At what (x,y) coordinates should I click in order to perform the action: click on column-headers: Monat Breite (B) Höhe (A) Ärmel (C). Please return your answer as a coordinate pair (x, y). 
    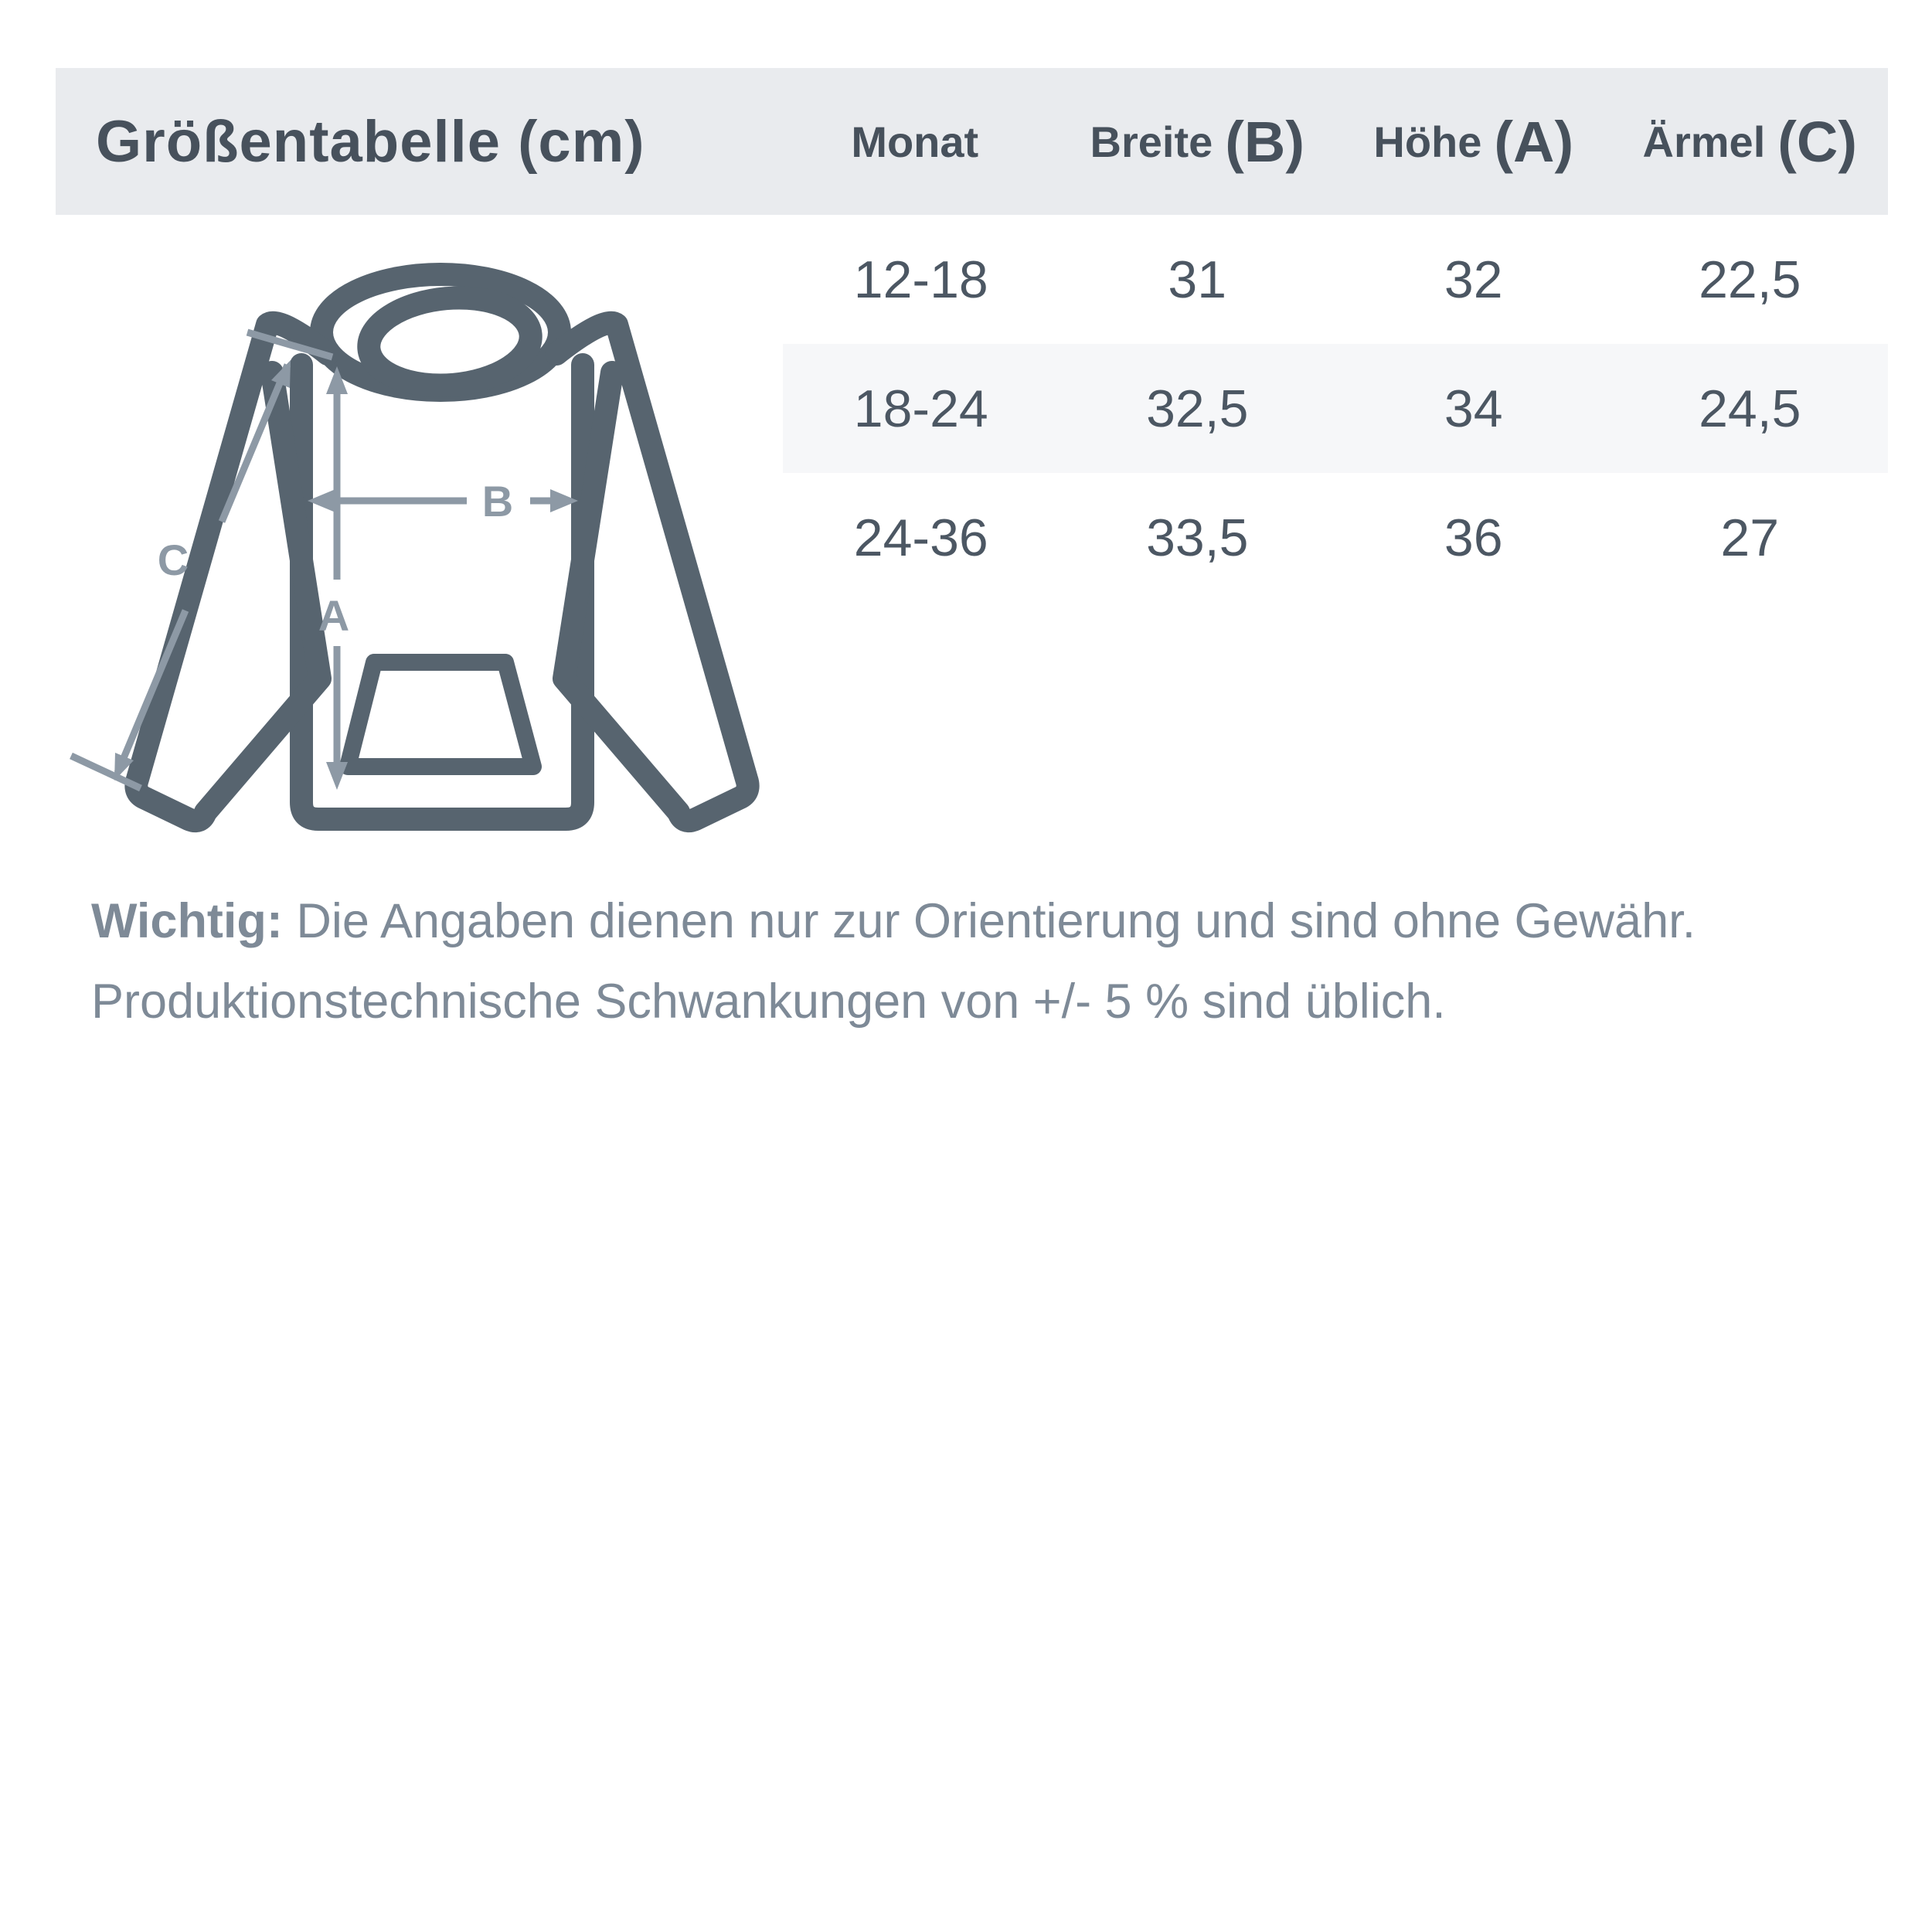
    Looking at the image, I should click on (1335, 142).